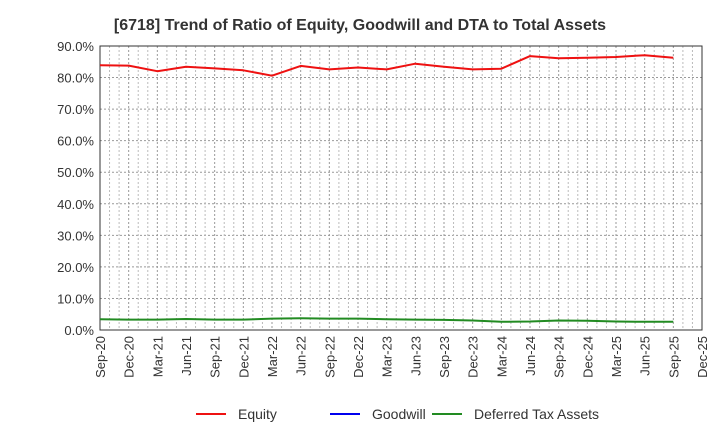  I want to click on y-tick-label: 60.0%, so click(75, 141).